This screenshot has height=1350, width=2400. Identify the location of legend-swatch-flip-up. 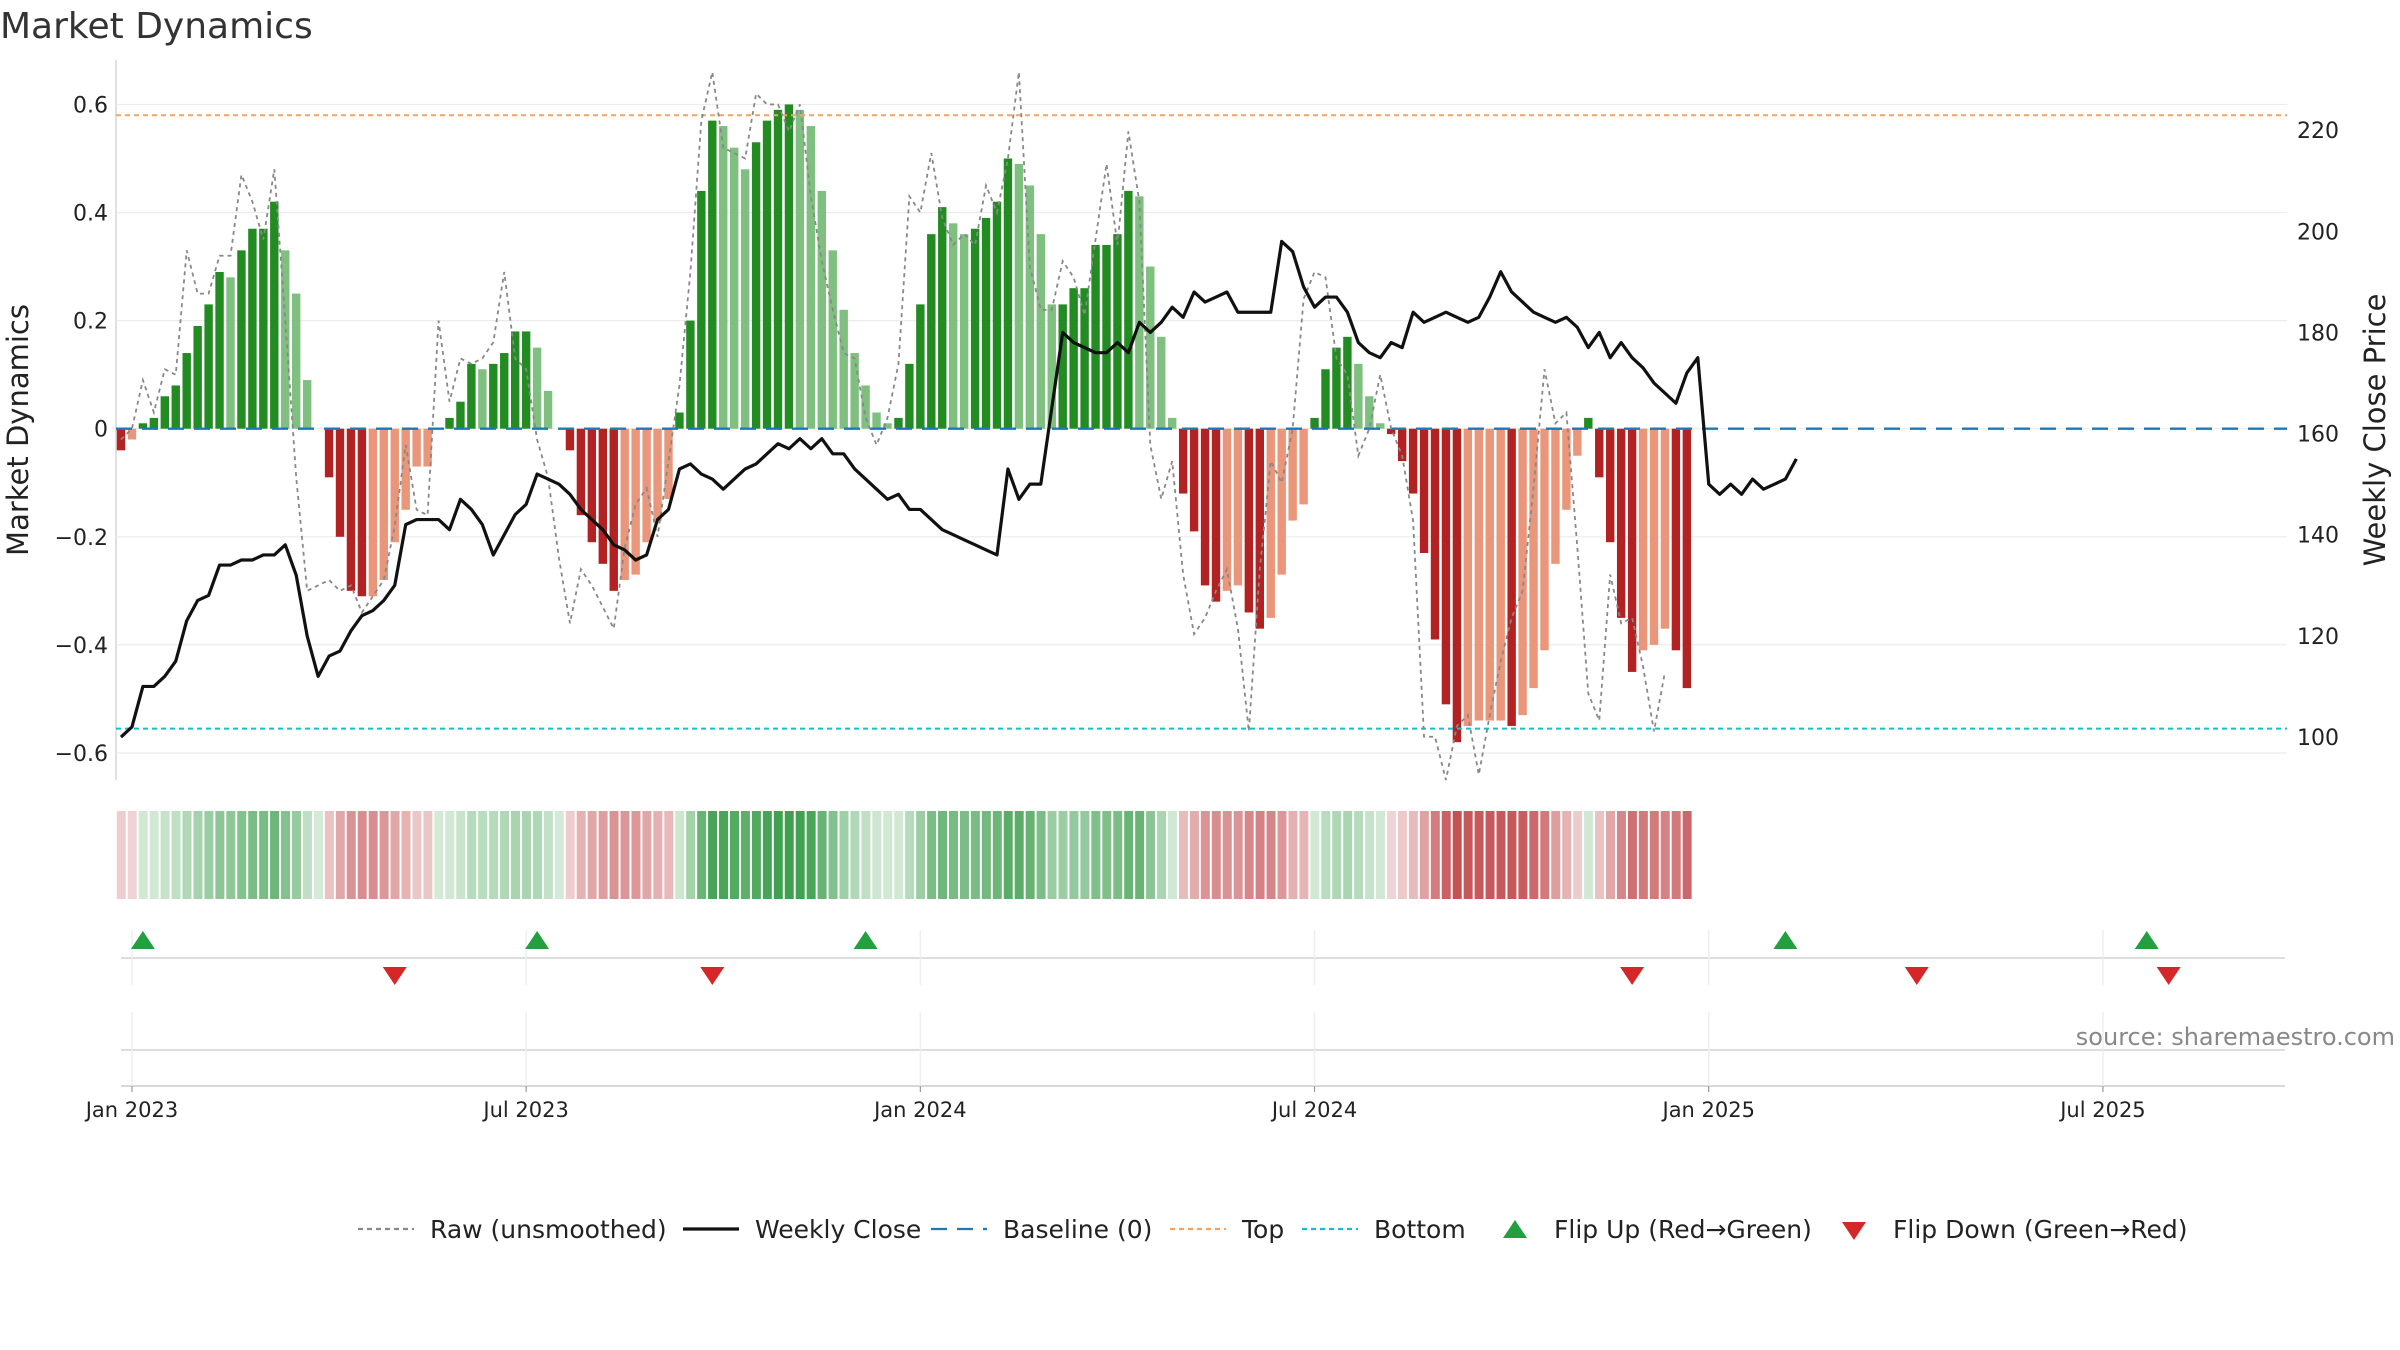
(1515, 1229).